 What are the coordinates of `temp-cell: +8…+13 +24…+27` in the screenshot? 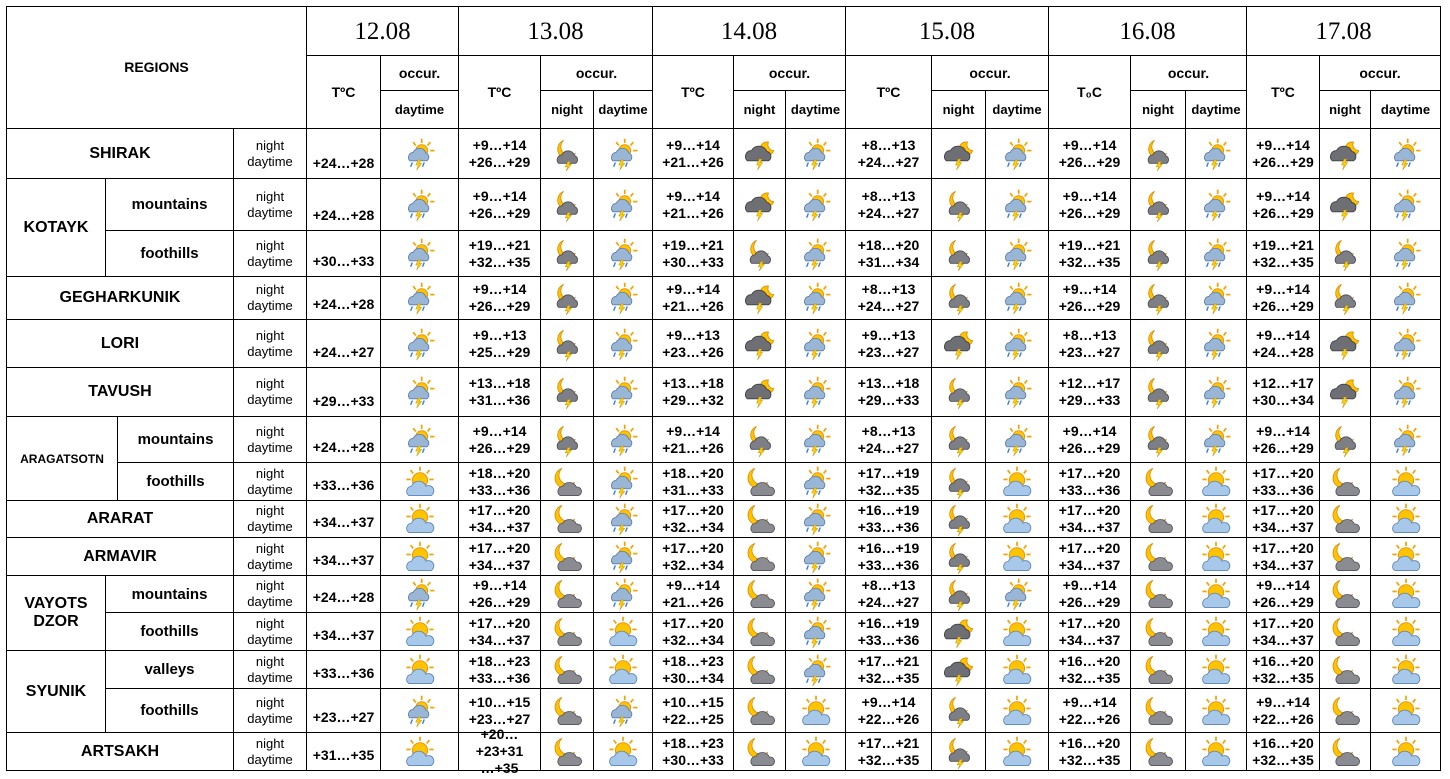 It's located at (888, 298).